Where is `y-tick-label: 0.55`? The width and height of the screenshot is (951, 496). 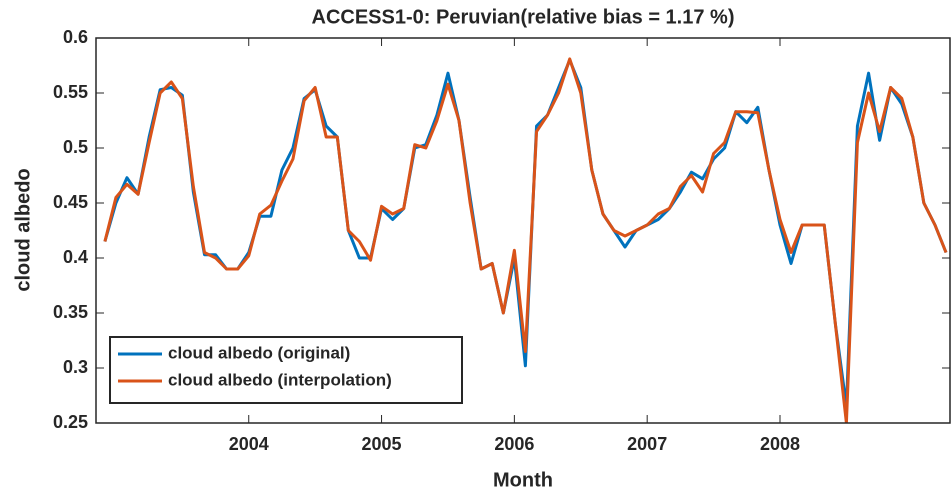 y-tick-label: 0.55 is located at coordinates (70, 92).